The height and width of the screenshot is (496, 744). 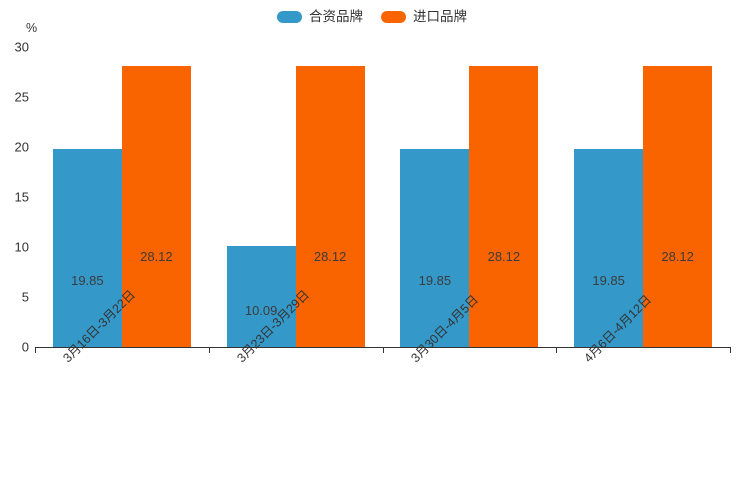 I want to click on y-tick-label: 30, so click(x=21, y=47).